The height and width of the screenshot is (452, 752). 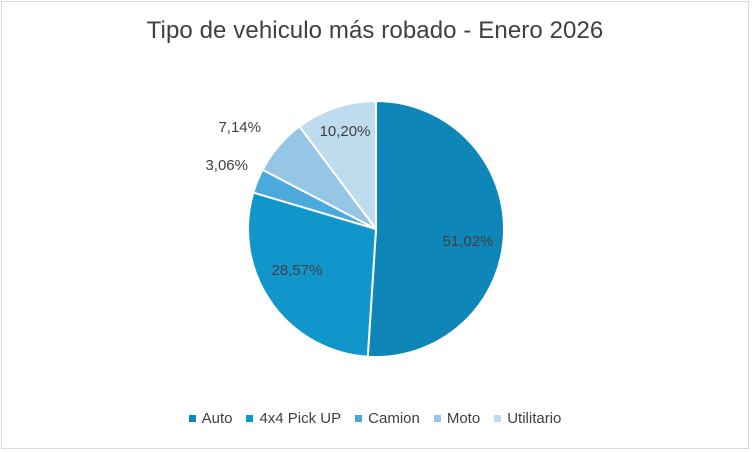 What do you see at coordinates (226, 165) in the screenshot?
I see `data-label-camion: 3,06%` at bounding box center [226, 165].